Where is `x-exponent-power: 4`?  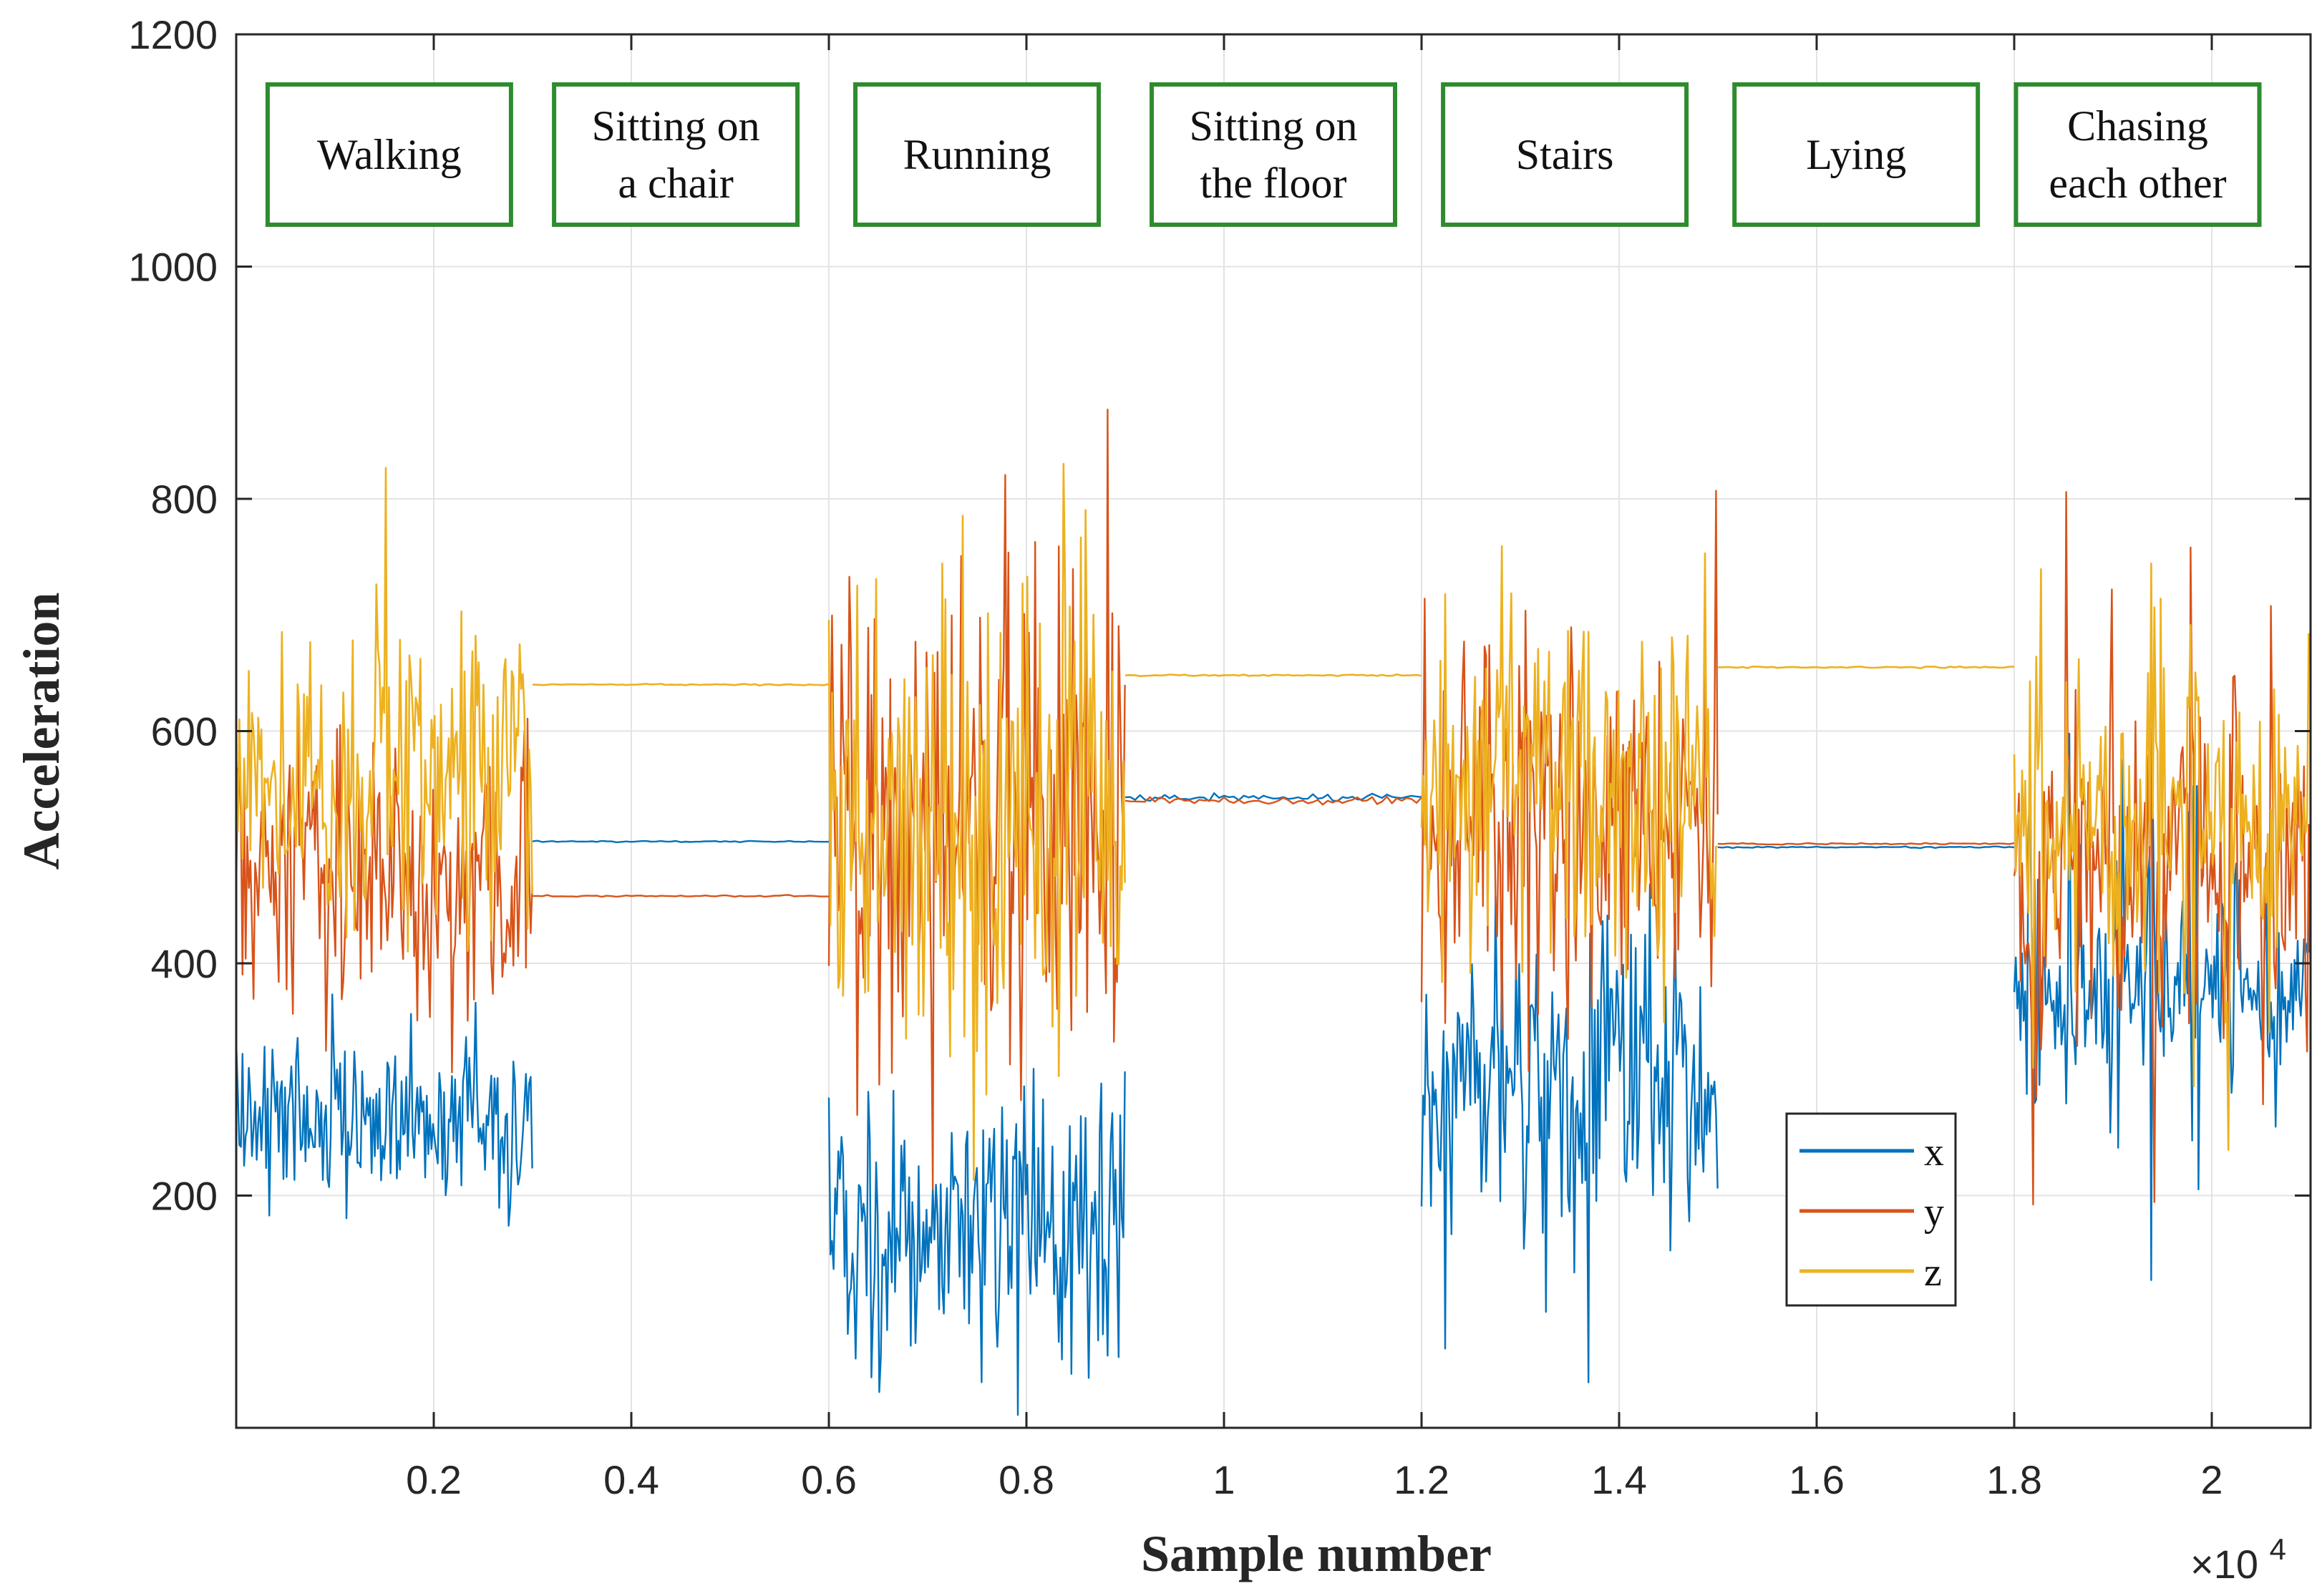 x-exponent-power: 4 is located at coordinates (2278, 1549).